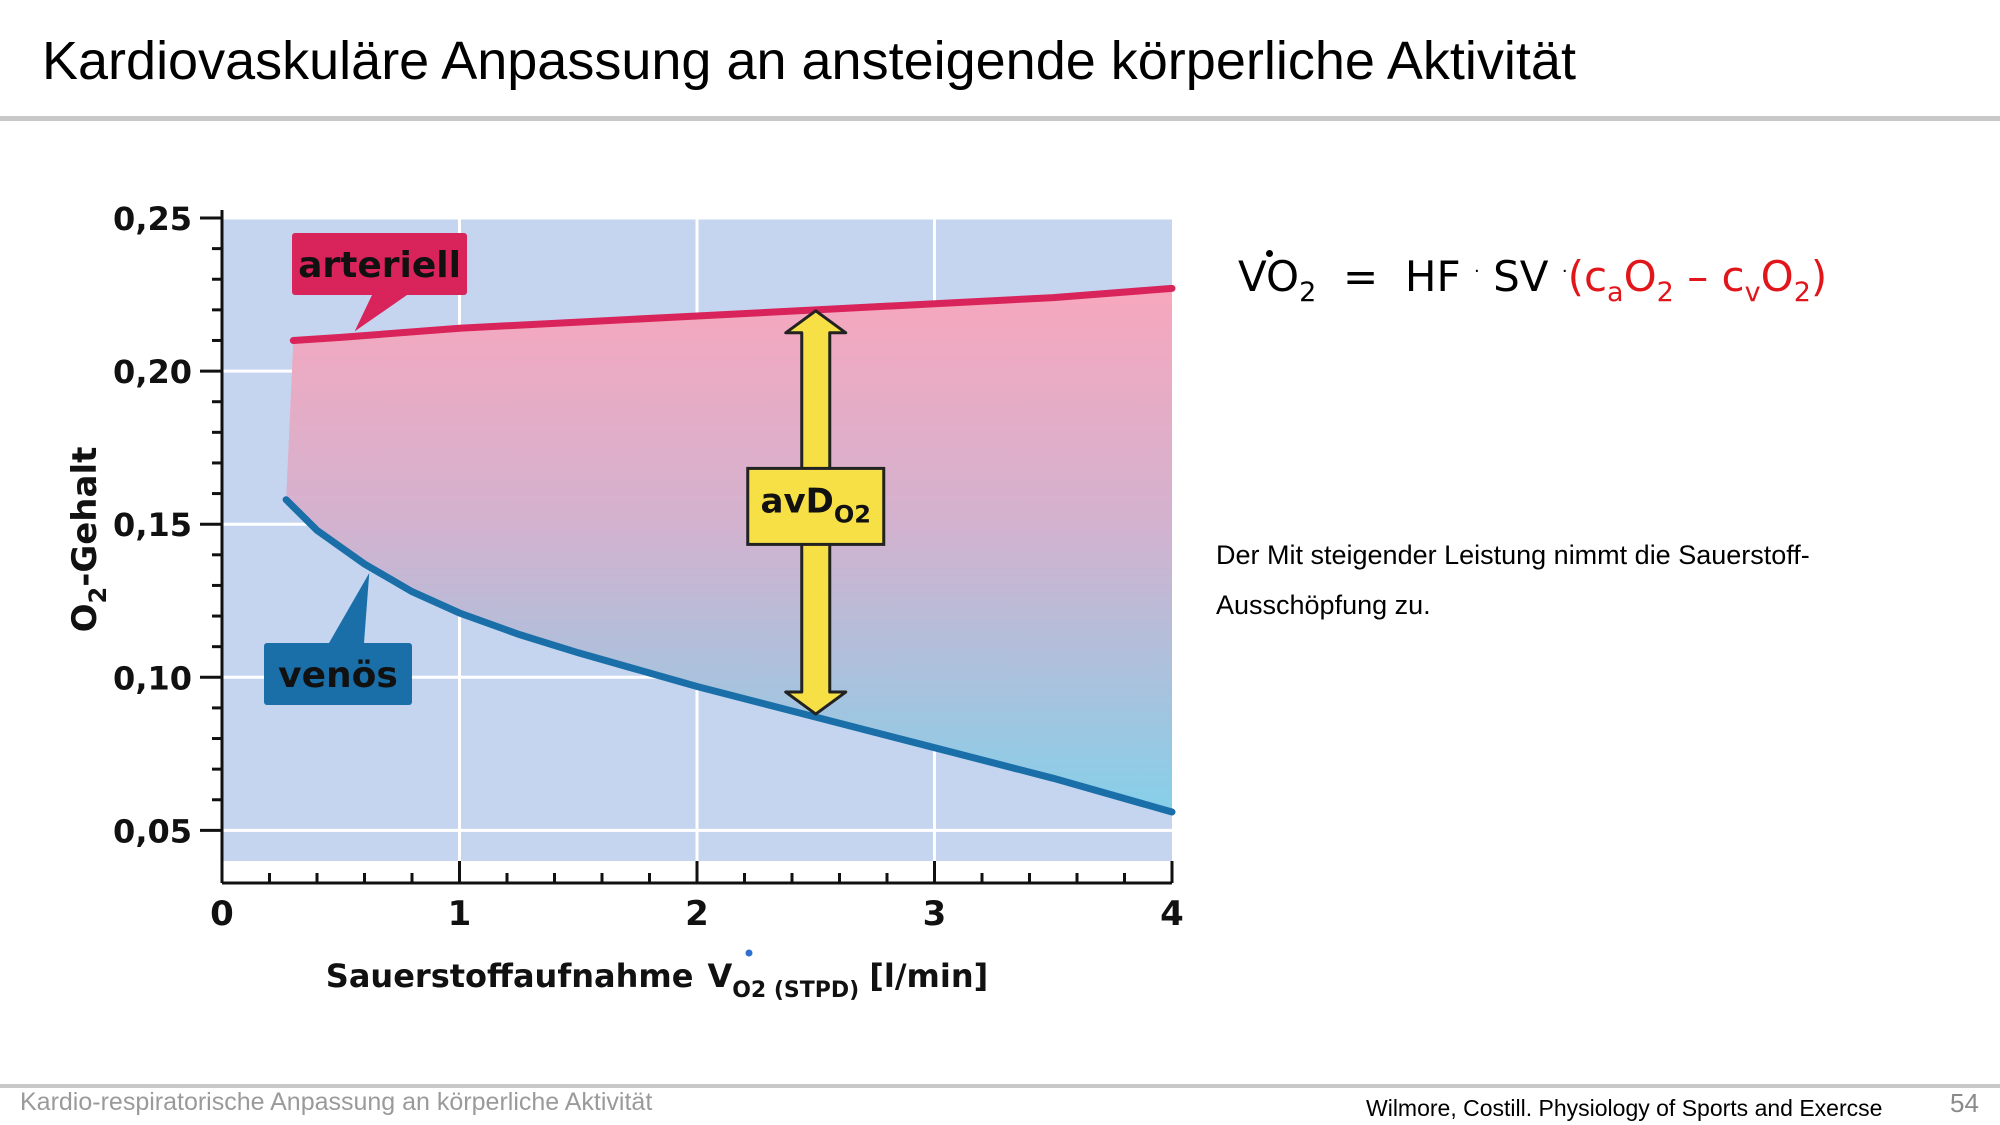 The width and height of the screenshot is (2000, 1125). I want to click on fick-formula: VO2 = HF · SV ·(caO2 – cvO2), so click(1533, 278).